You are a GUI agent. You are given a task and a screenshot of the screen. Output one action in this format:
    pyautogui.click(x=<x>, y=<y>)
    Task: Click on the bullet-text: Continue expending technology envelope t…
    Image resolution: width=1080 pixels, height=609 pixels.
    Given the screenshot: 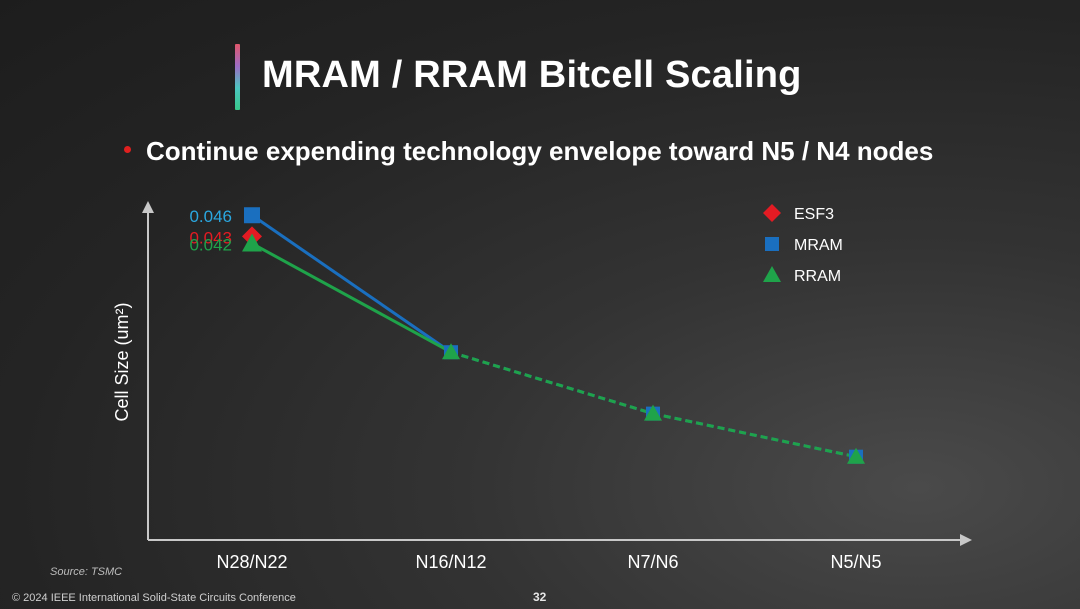 What is the action you would take?
    pyautogui.click(x=540, y=151)
    